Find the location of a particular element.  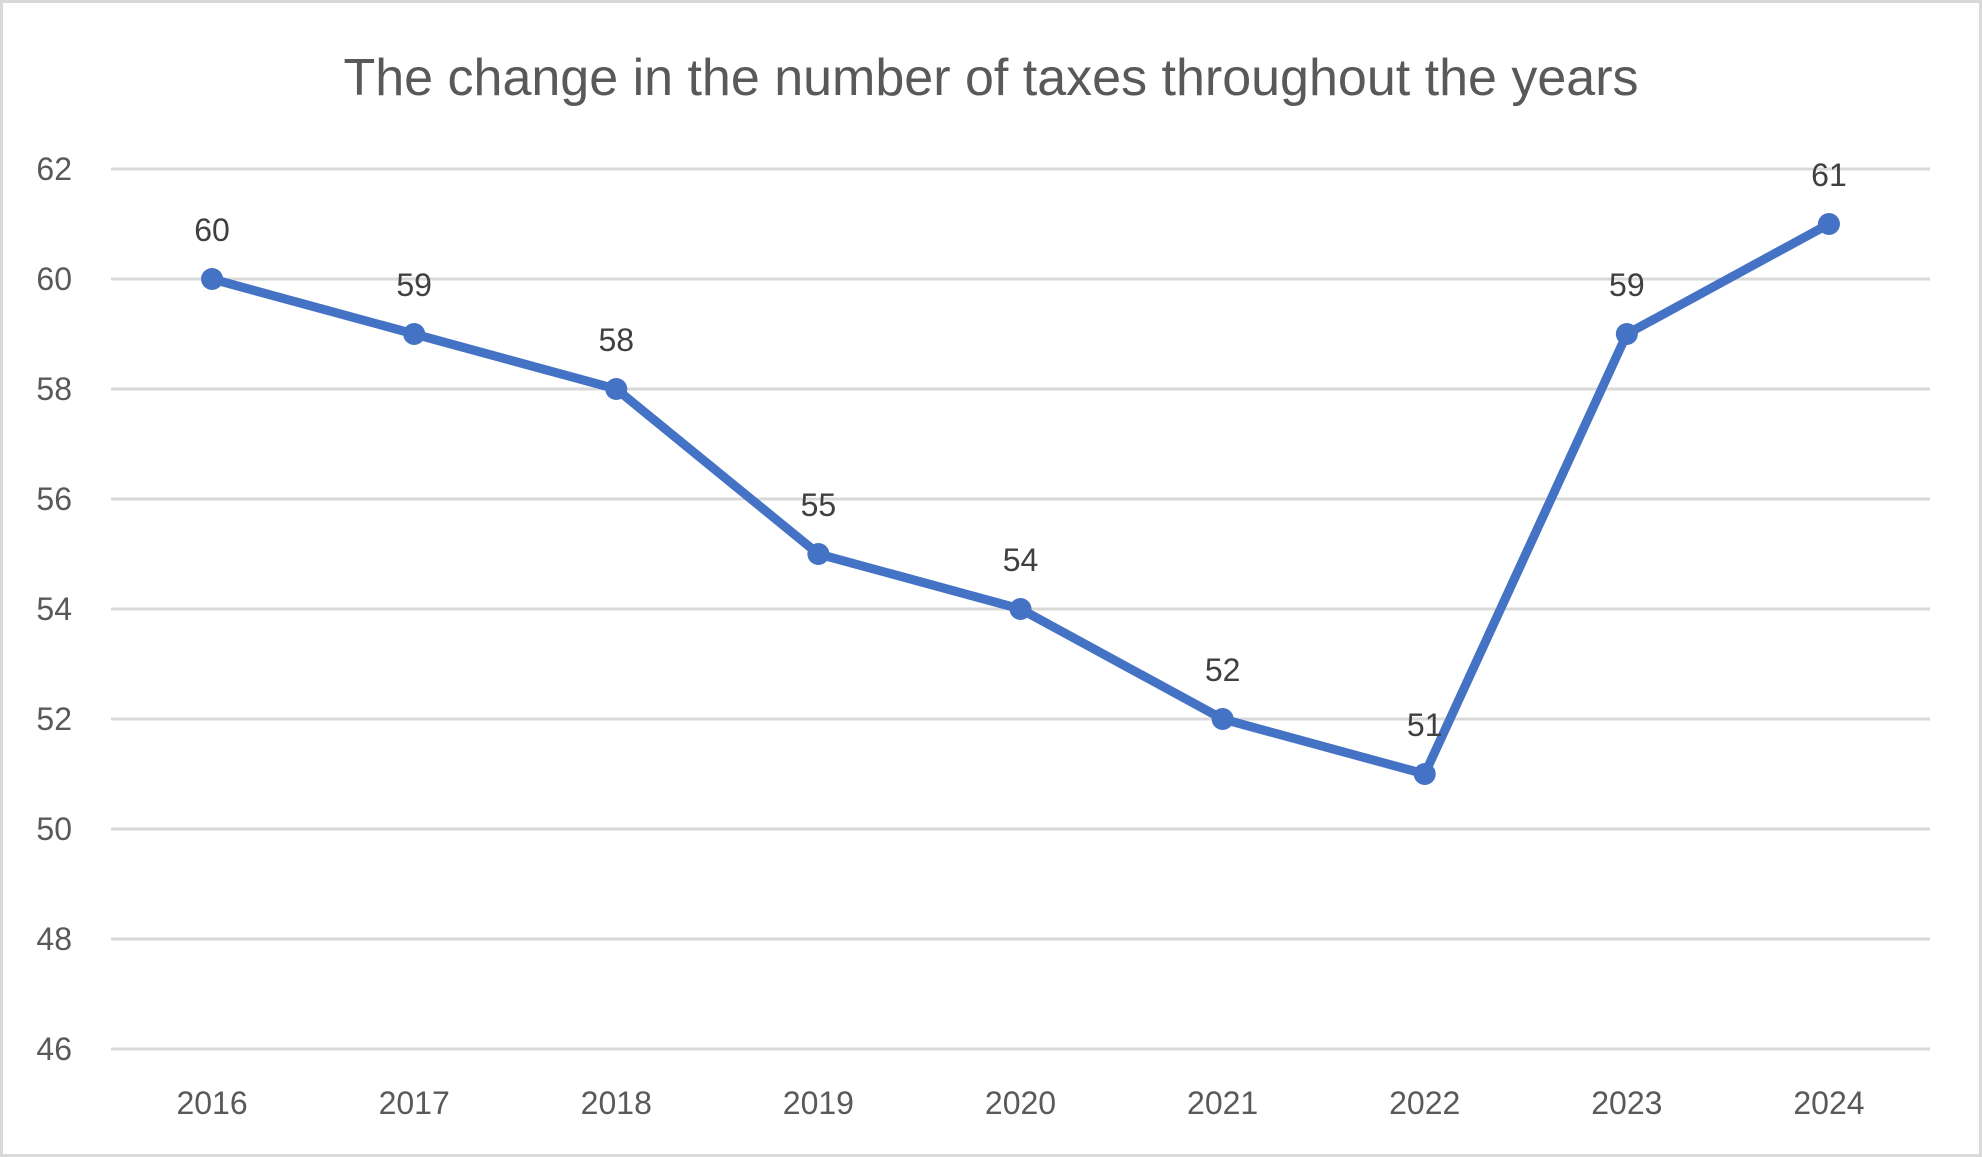

data-label: 54 is located at coordinates (1021, 560).